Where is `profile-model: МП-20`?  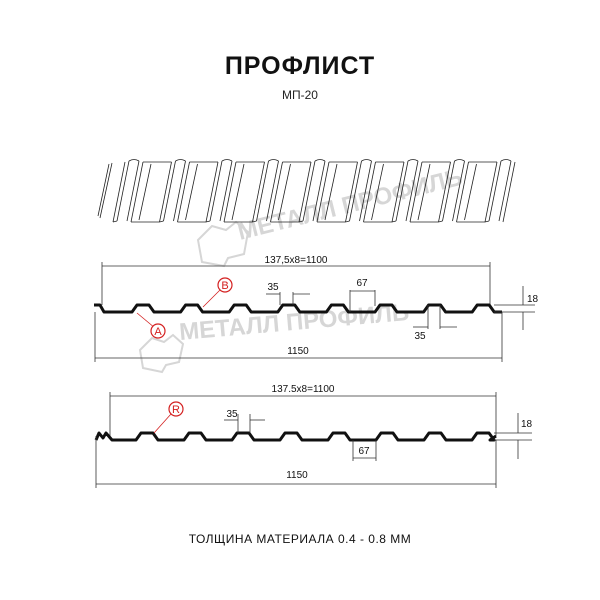
profile-model: МП-20 is located at coordinates (300, 95).